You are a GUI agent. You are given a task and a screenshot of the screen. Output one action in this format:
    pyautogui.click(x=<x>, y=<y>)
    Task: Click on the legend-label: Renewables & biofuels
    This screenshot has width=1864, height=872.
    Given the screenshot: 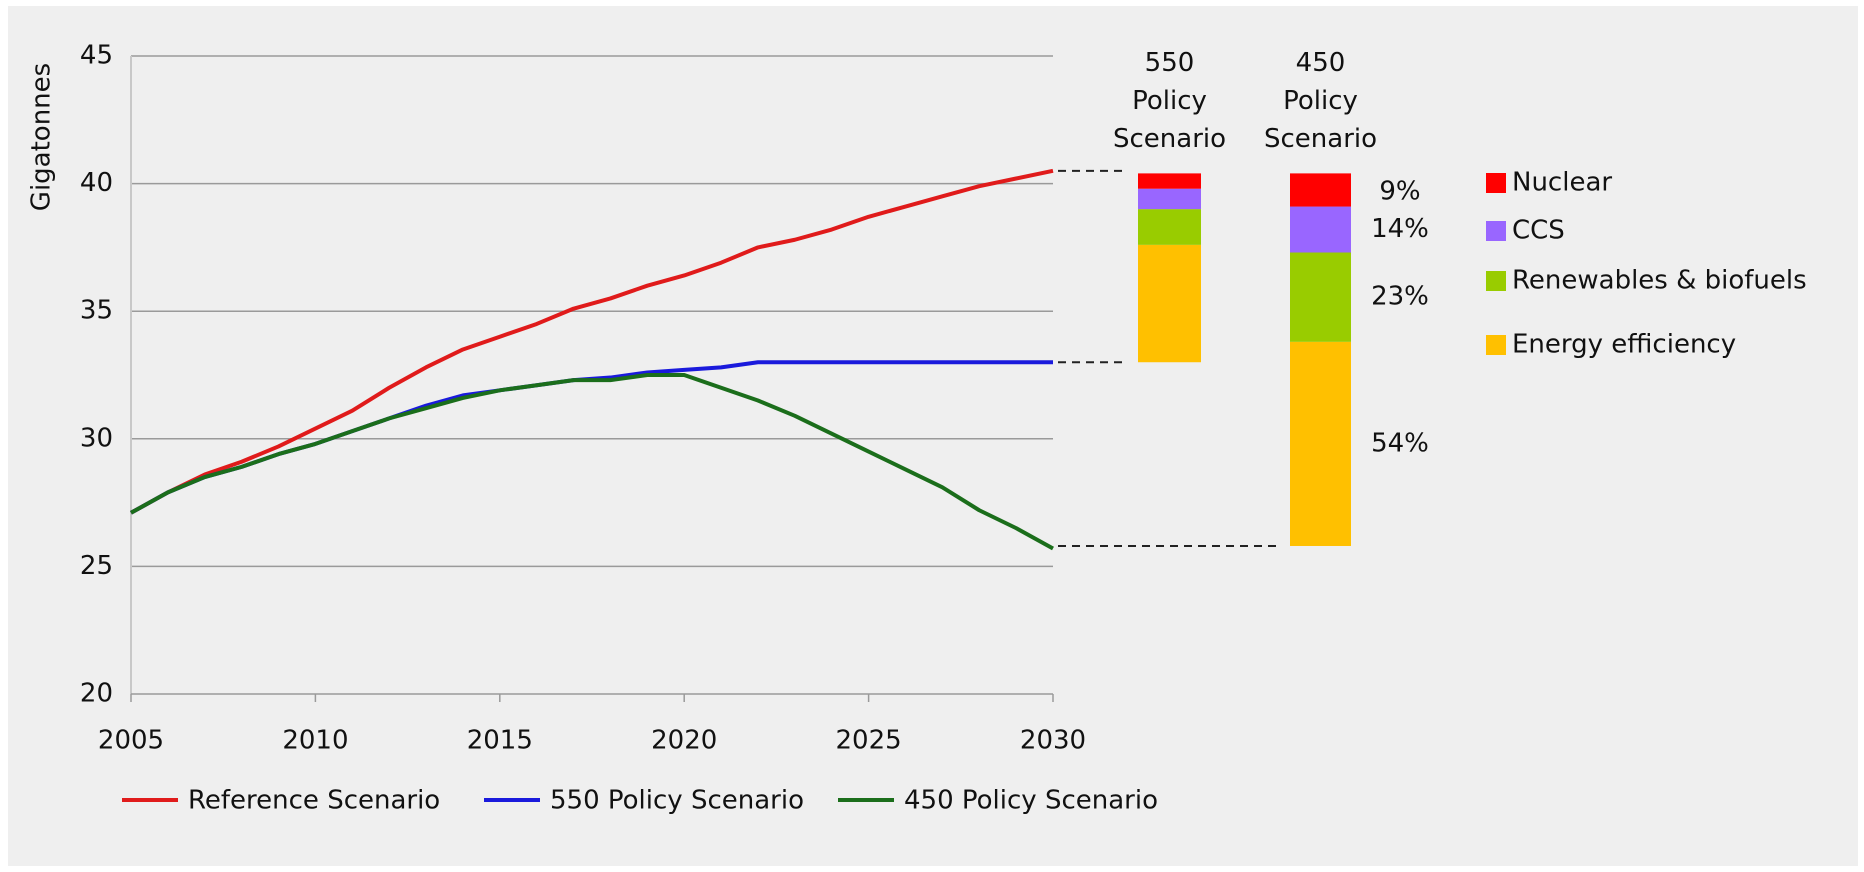 What is the action you would take?
    pyautogui.click(x=1659, y=281)
    